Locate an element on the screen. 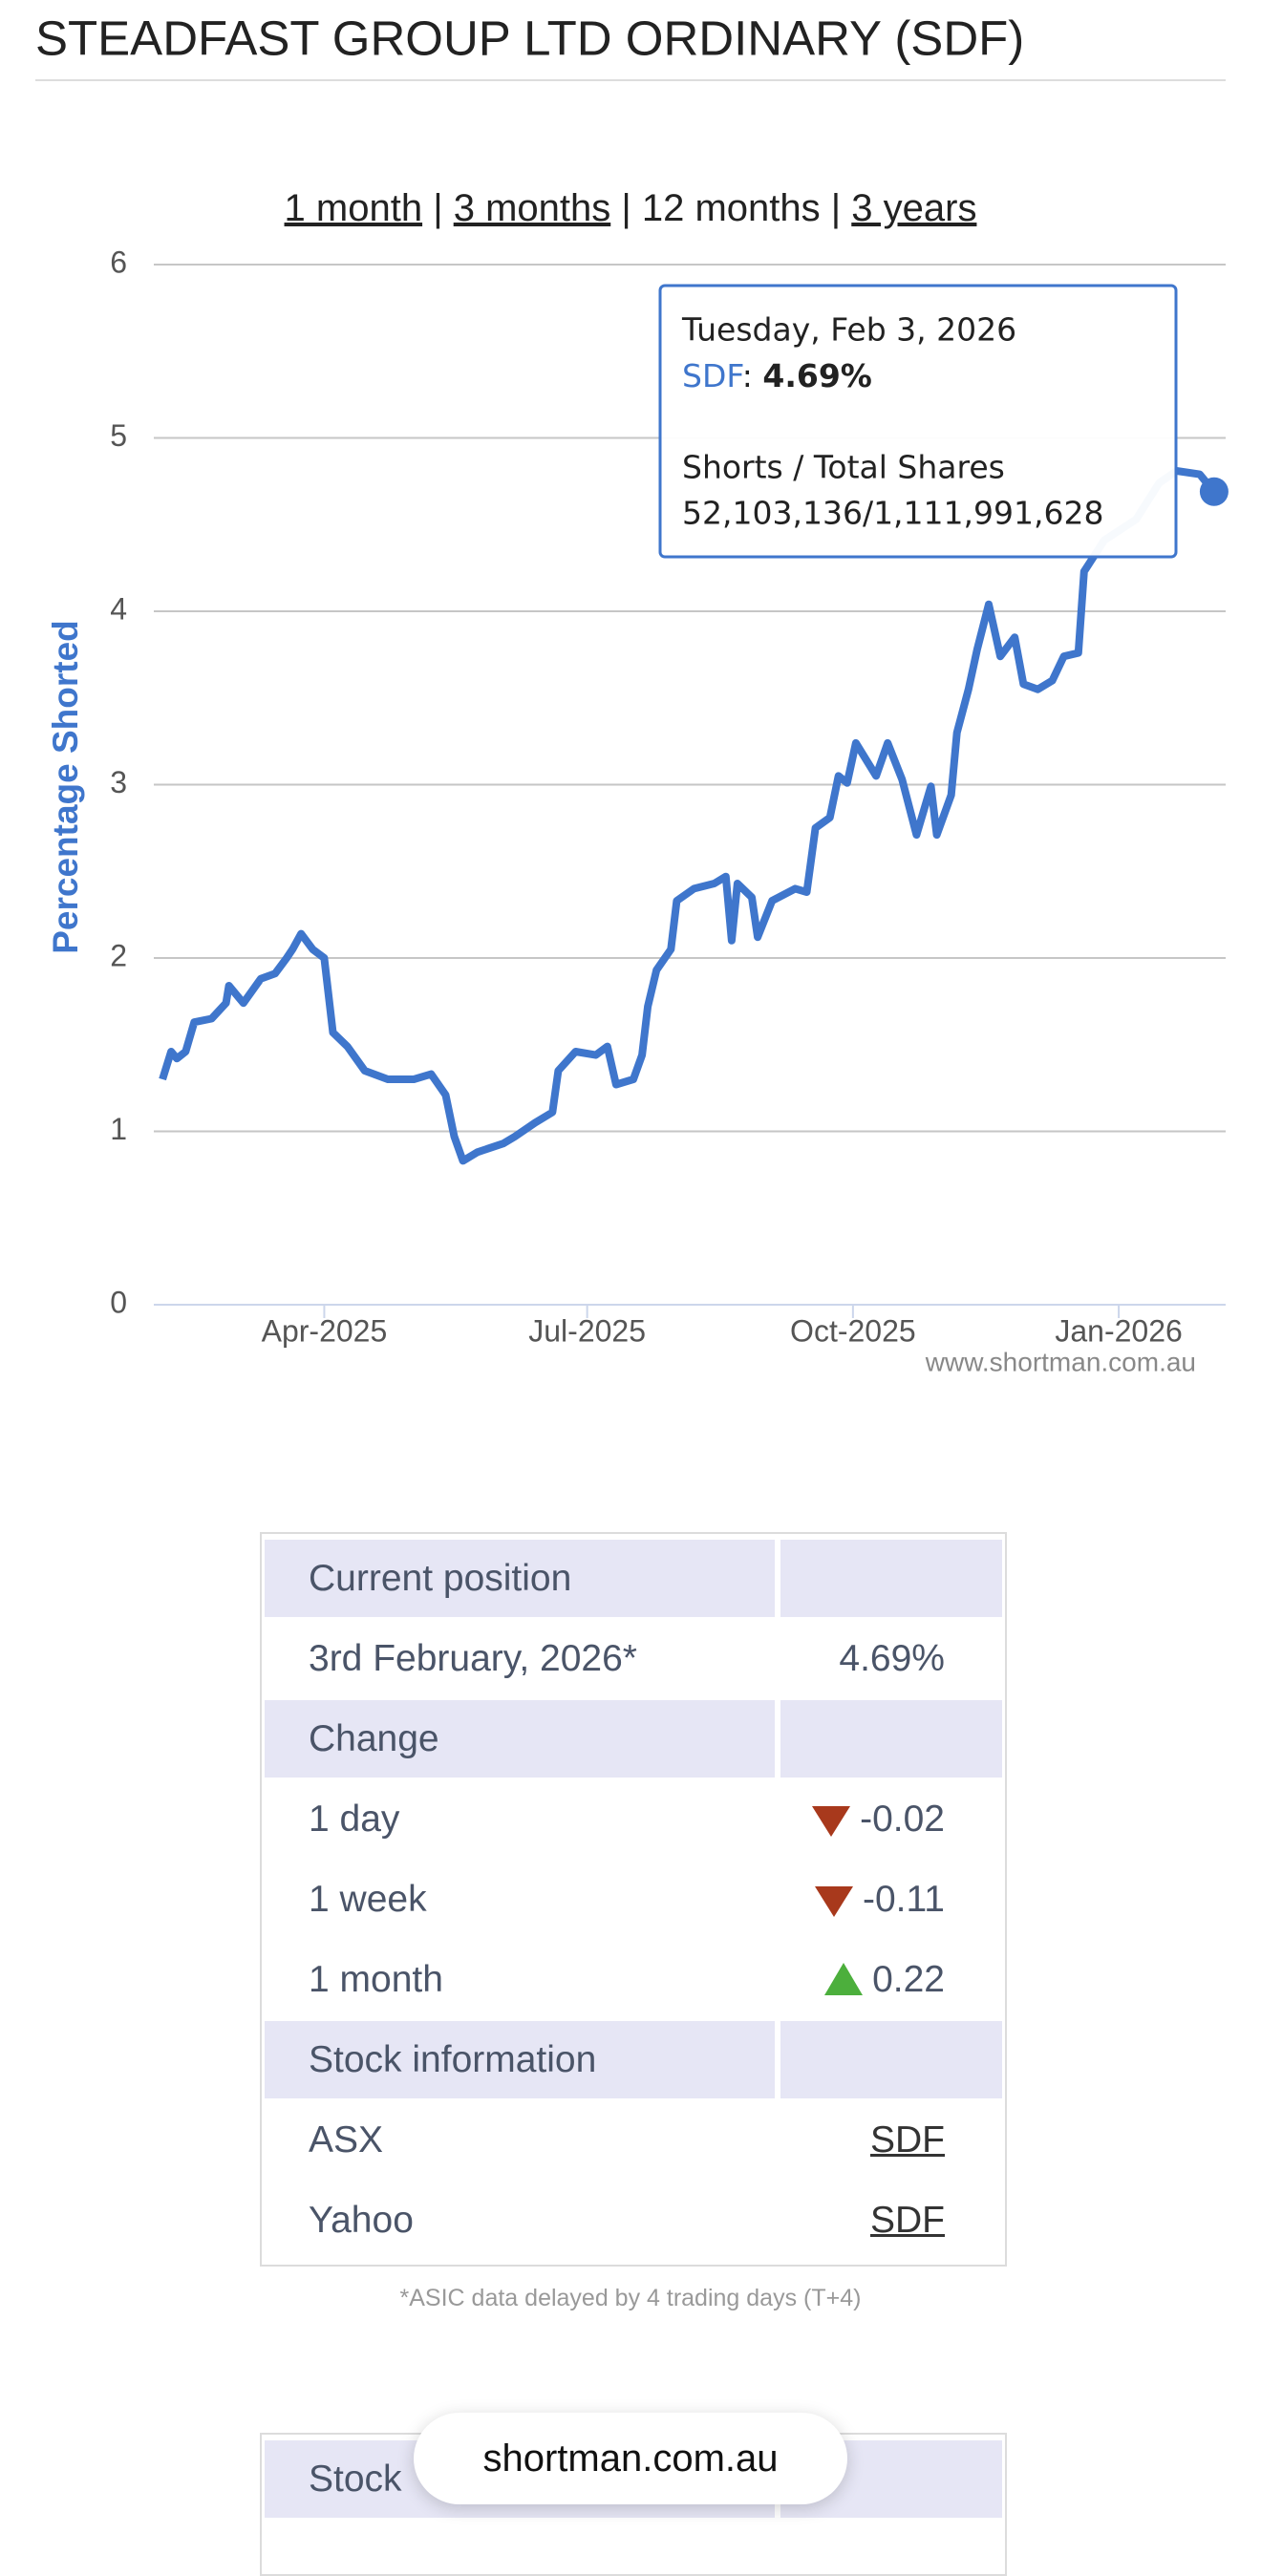 The width and height of the screenshot is (1261, 2576). tooltip-series: SDF is located at coordinates (713, 375).